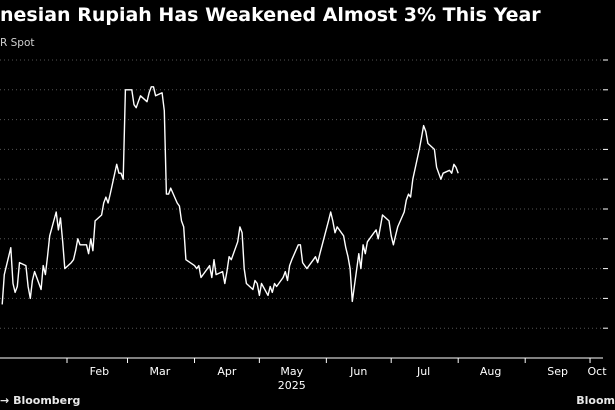 The height and width of the screenshot is (410, 615). I want to click on x-year-label: 2025, so click(292, 385).